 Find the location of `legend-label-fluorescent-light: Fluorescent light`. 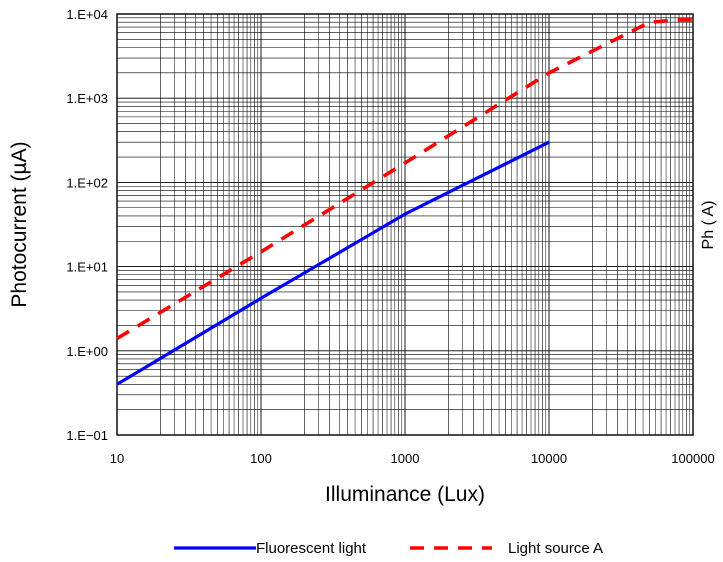

legend-label-fluorescent-light: Fluorescent light is located at coordinates (311, 548).